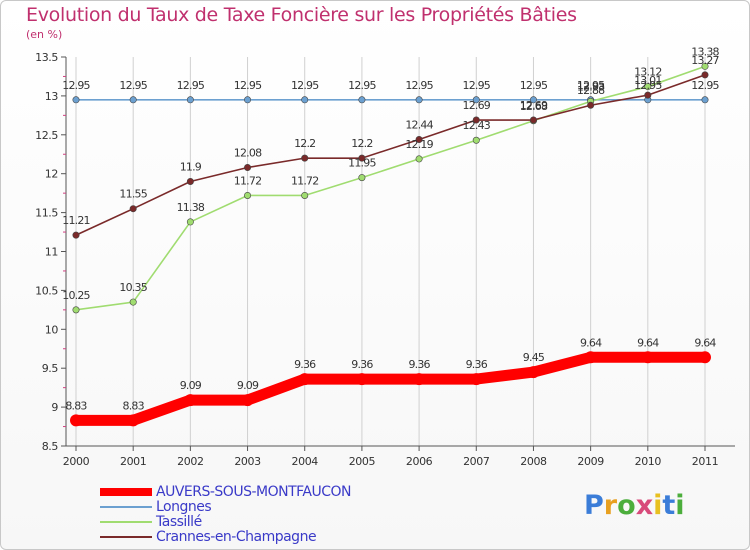  What do you see at coordinates (247, 461) in the screenshot?
I see `x-tick-label: 2003` at bounding box center [247, 461].